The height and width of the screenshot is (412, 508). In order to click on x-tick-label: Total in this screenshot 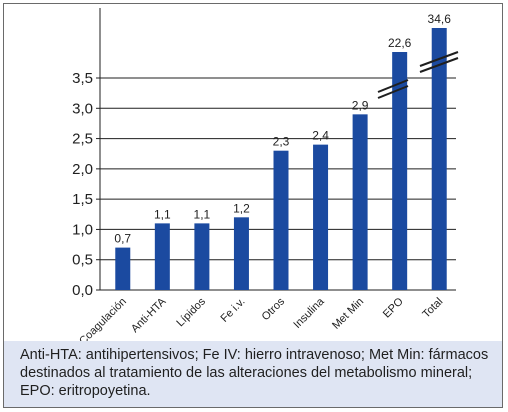, I will do `click(432, 308)`.